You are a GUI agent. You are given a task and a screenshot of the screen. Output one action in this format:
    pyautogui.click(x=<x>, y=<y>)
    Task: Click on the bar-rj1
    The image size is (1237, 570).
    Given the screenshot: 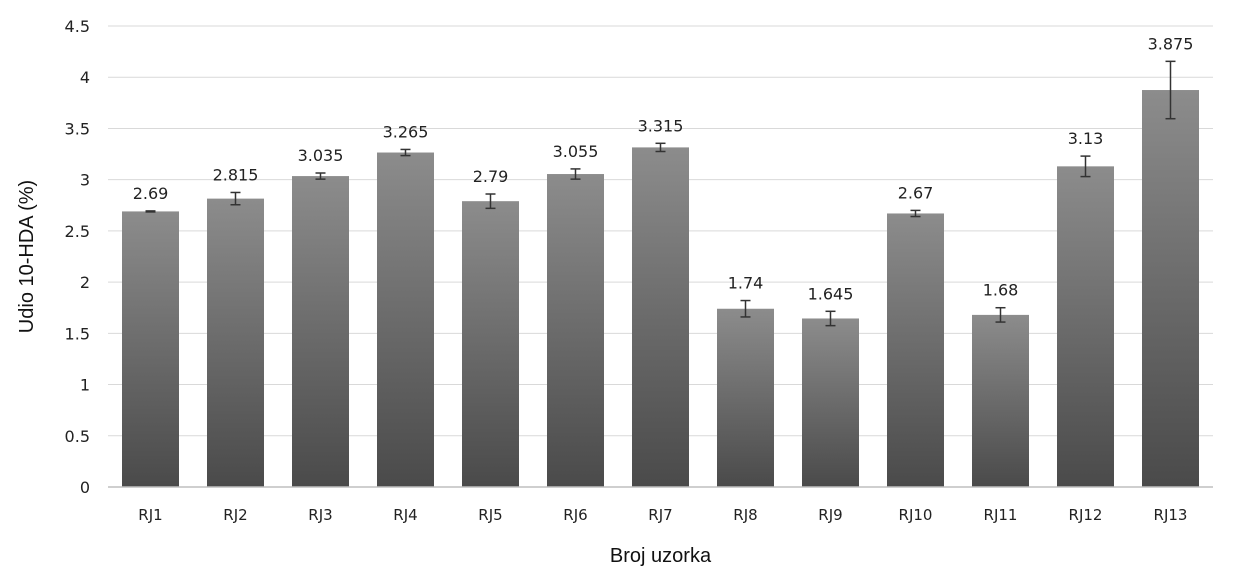 What is the action you would take?
    pyautogui.click(x=150, y=349)
    